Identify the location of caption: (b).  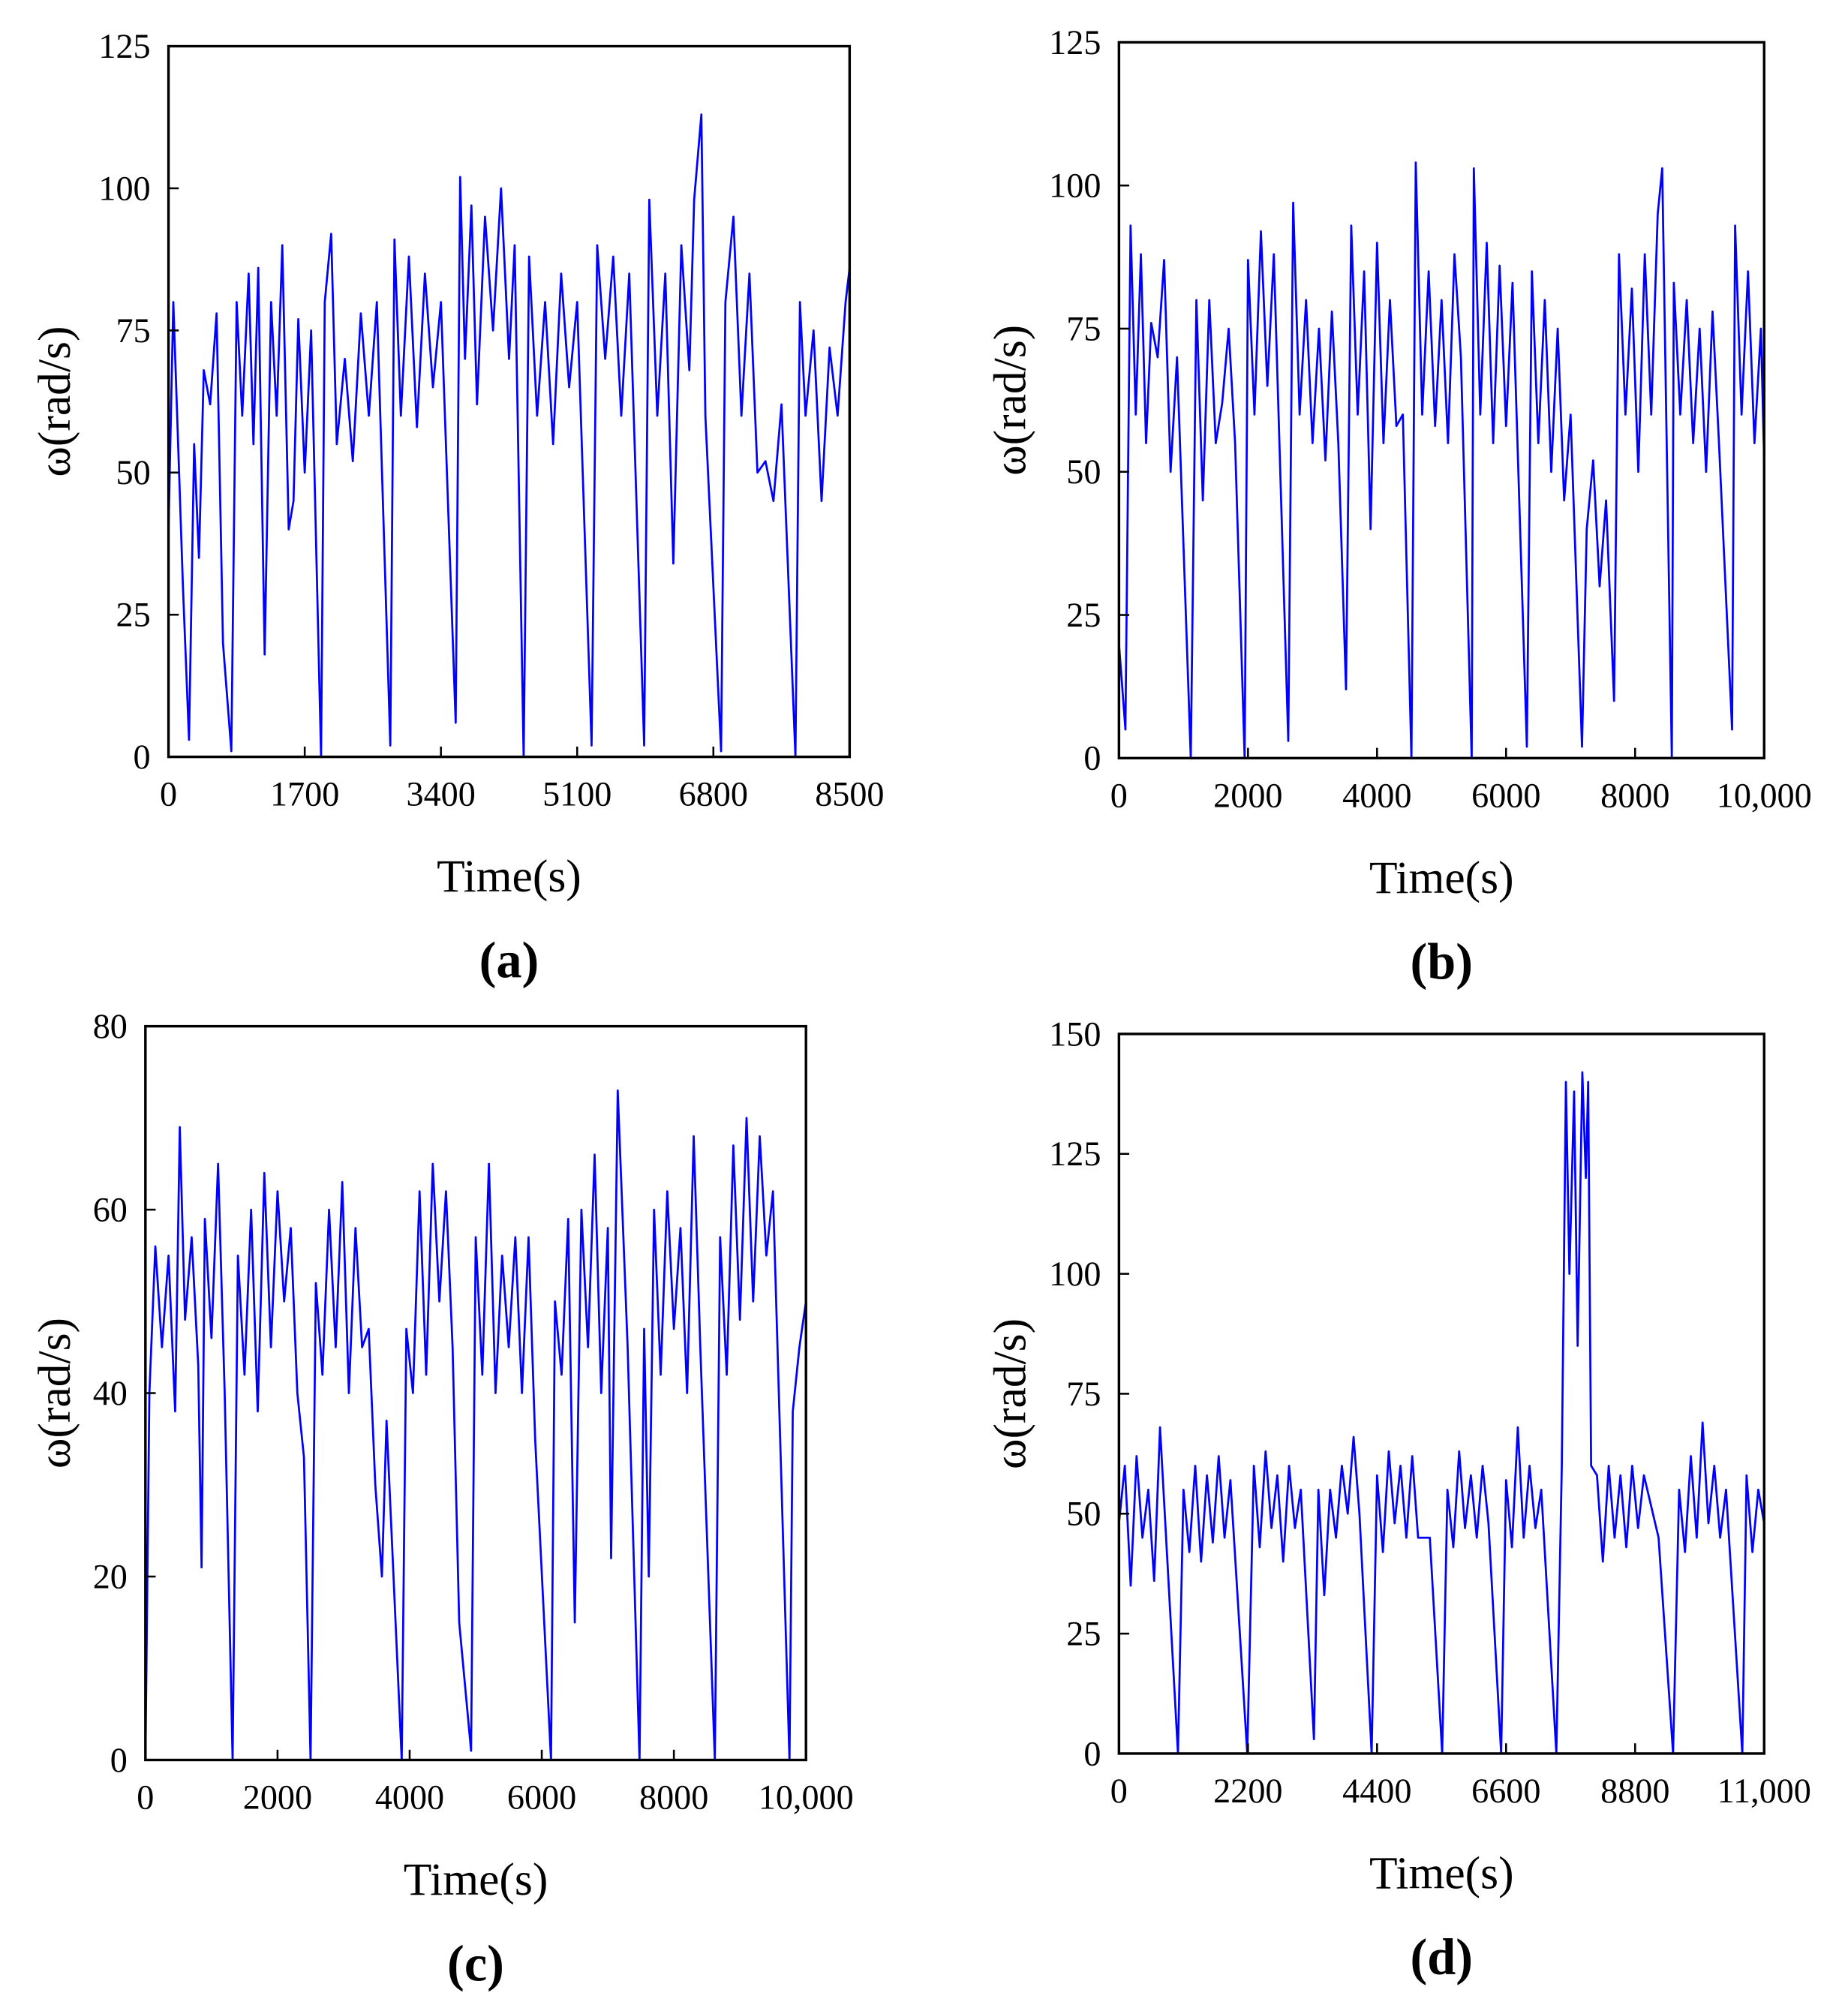
(1443, 961).